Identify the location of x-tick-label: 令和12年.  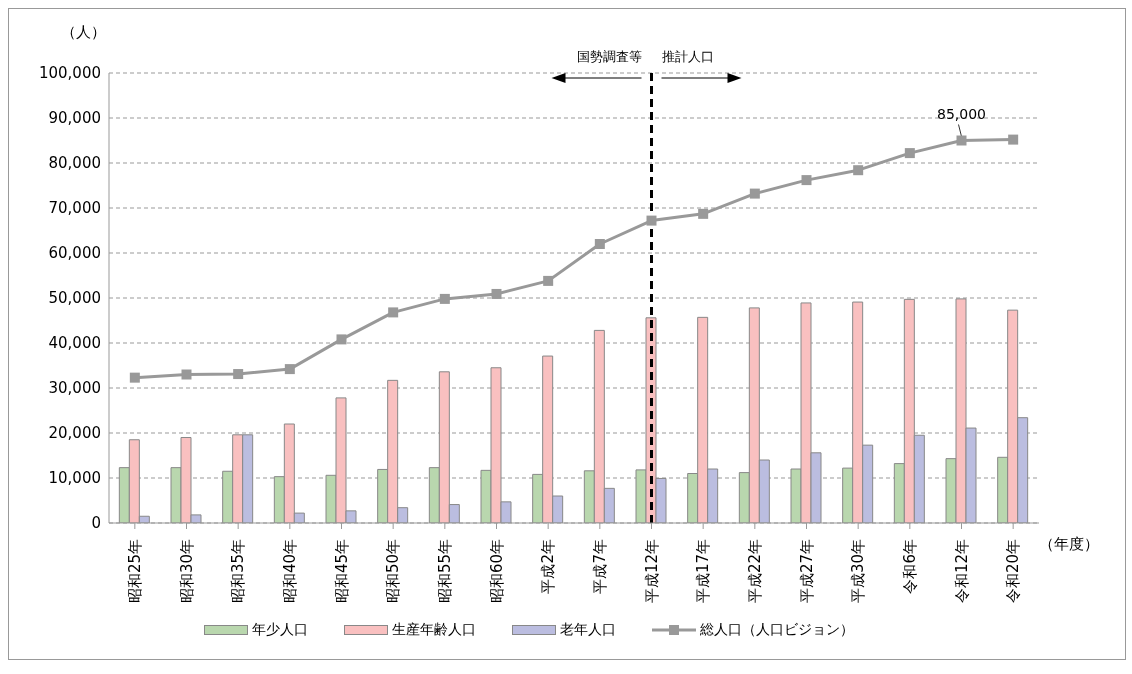
(961, 571).